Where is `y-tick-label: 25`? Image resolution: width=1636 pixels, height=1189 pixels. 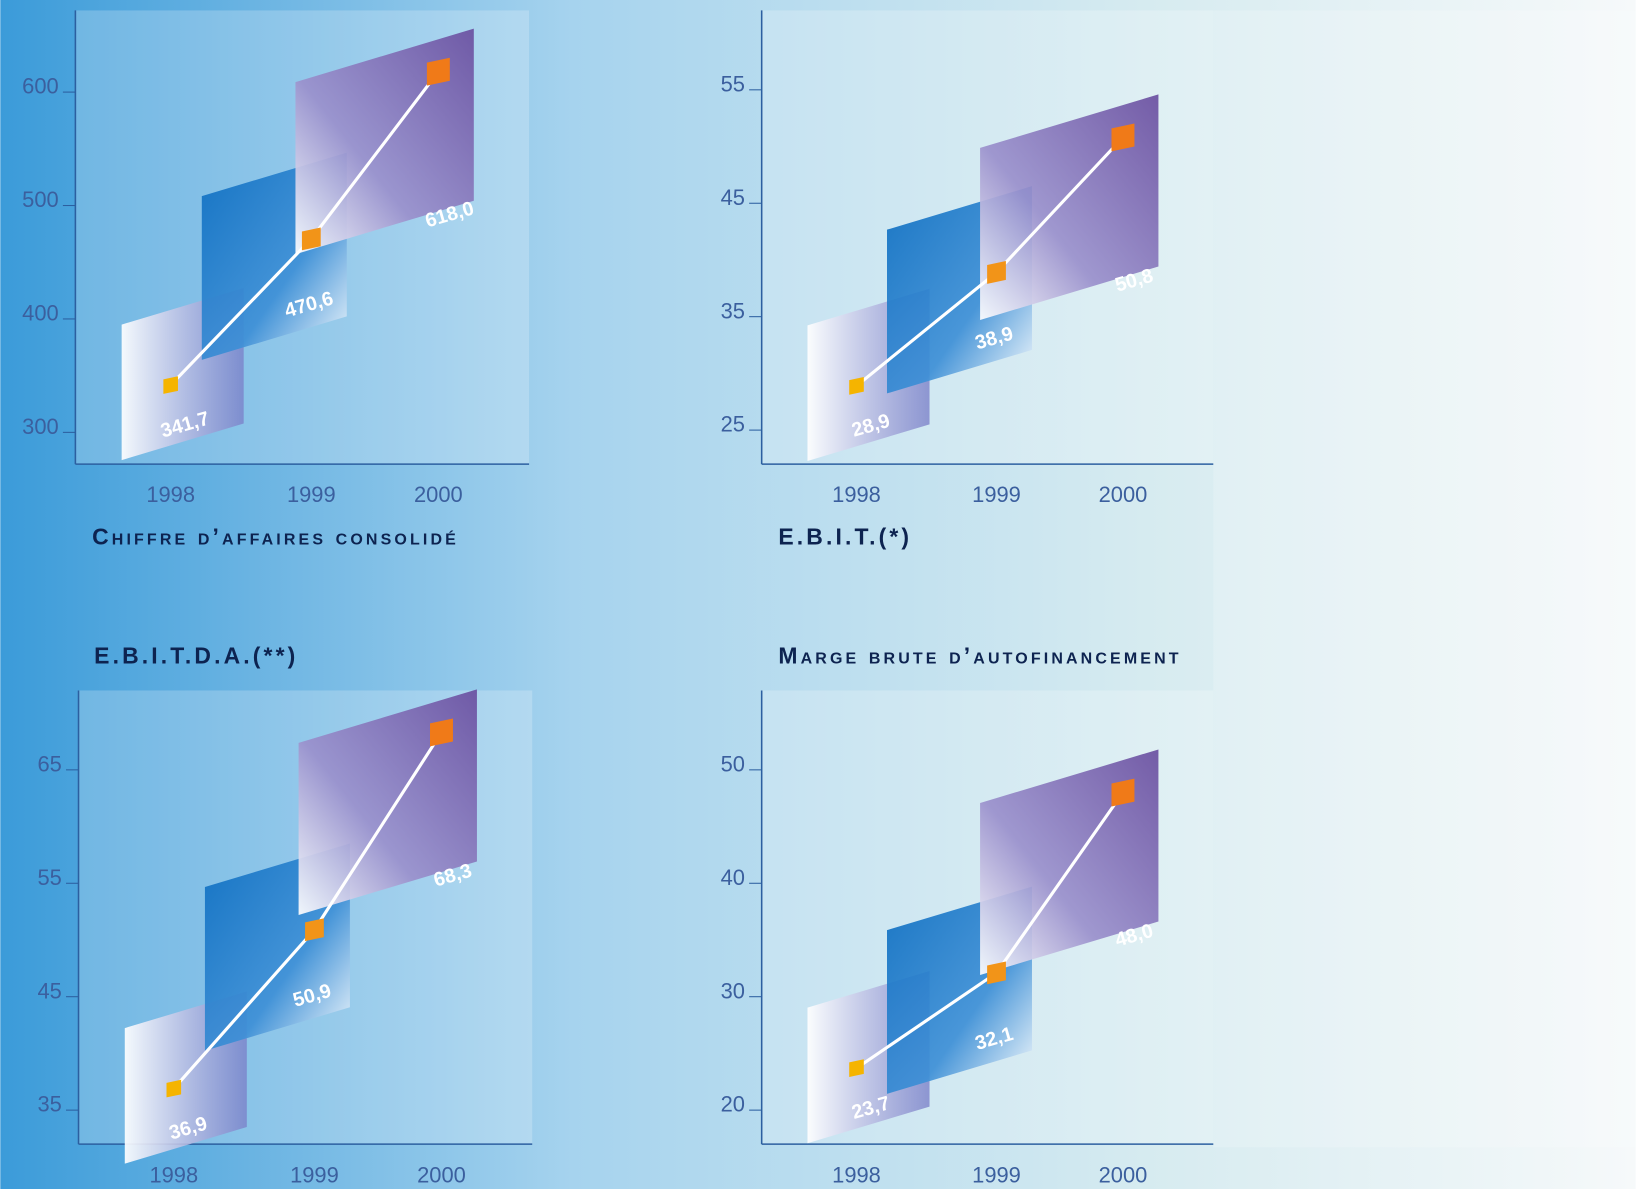
y-tick-label: 25 is located at coordinates (733, 424).